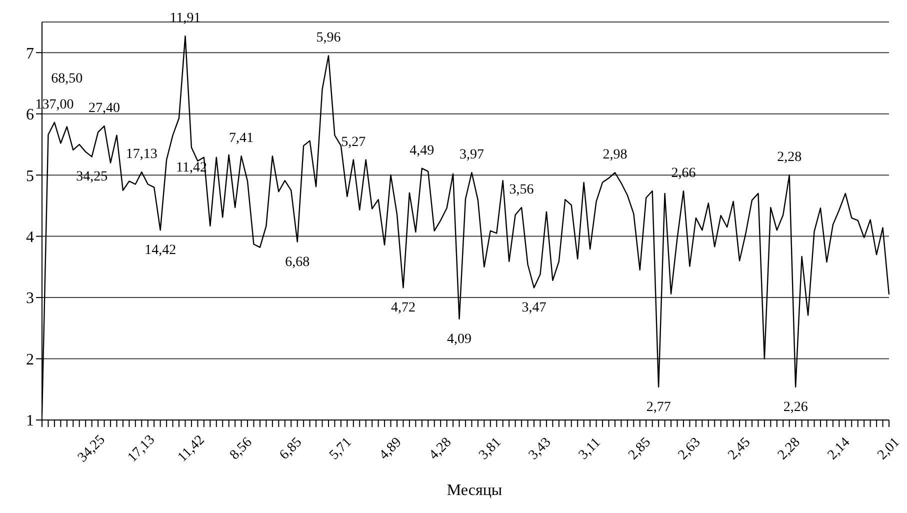 The width and height of the screenshot is (907, 513). What do you see at coordinates (839, 449) in the screenshot?
I see `x-tick-label: 2,14` at bounding box center [839, 449].